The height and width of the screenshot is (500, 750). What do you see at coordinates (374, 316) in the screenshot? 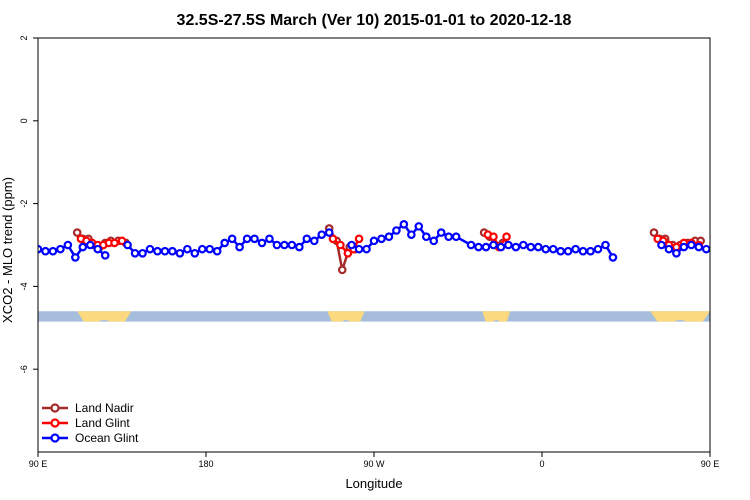
I see `land-ocean-band` at bounding box center [374, 316].